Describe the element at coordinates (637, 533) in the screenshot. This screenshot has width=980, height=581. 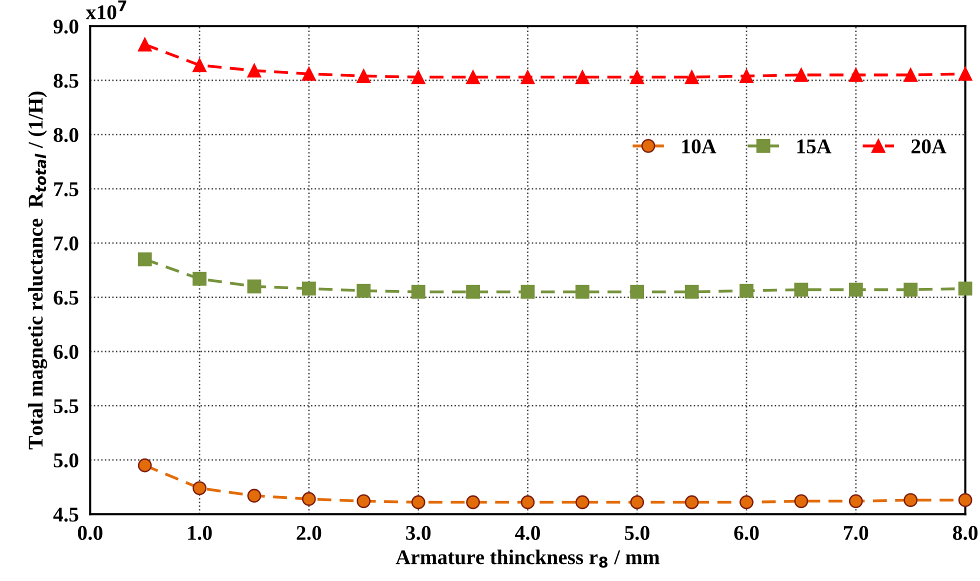
I see `x-tick-label: 5.0` at that location.